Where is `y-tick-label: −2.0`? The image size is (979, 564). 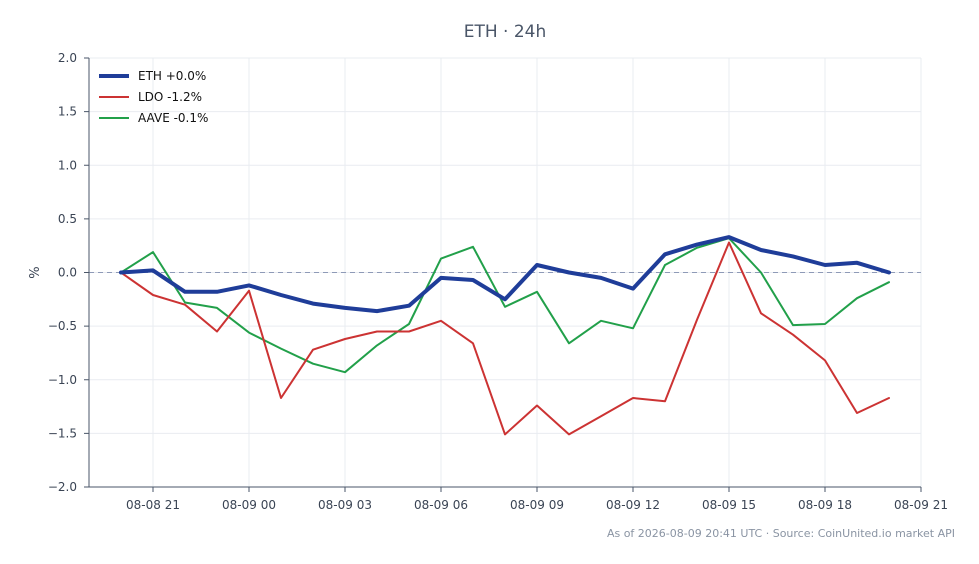
y-tick-label: −2.0 is located at coordinates (62, 487).